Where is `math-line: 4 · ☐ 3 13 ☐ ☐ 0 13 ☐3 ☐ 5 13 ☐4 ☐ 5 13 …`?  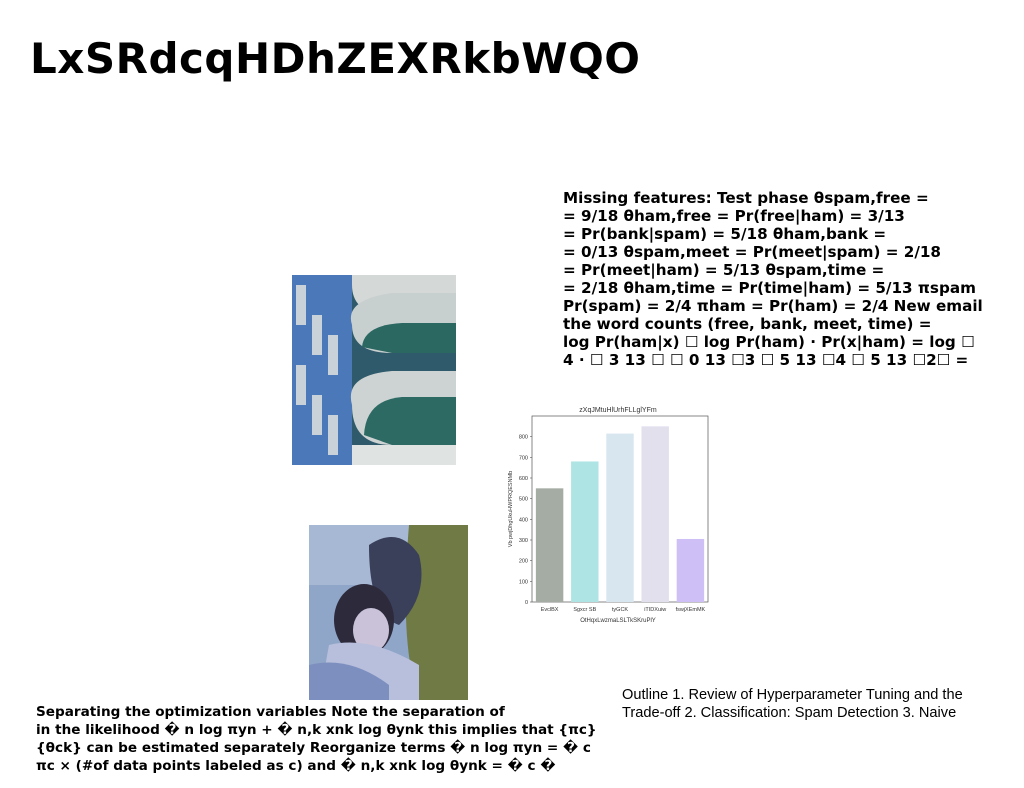 math-line: 4 · ☐ 3 13 ☐ ☐ 0 13 ☐3 ☐ 5 13 ☐4 ☐ 5 13 … is located at coordinates (766, 360).